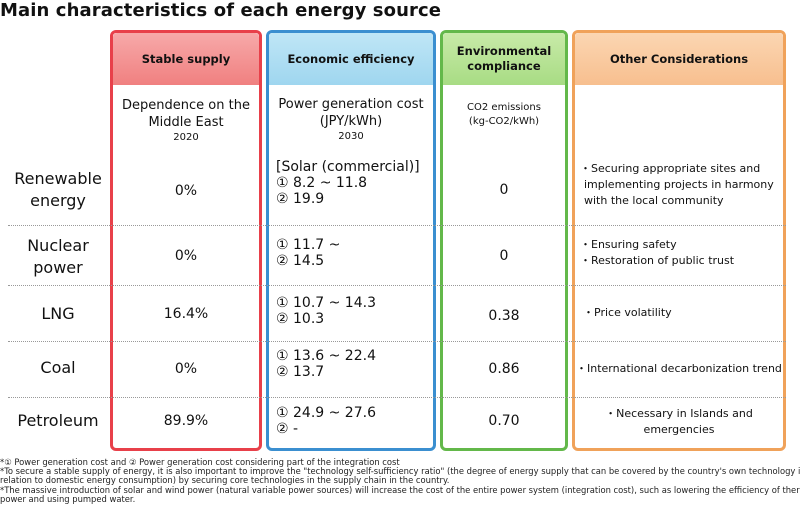 The height and width of the screenshot is (521, 800). Describe the element at coordinates (186, 421) in the screenshot. I see `stable-value-petroleum: 89.9%` at that location.